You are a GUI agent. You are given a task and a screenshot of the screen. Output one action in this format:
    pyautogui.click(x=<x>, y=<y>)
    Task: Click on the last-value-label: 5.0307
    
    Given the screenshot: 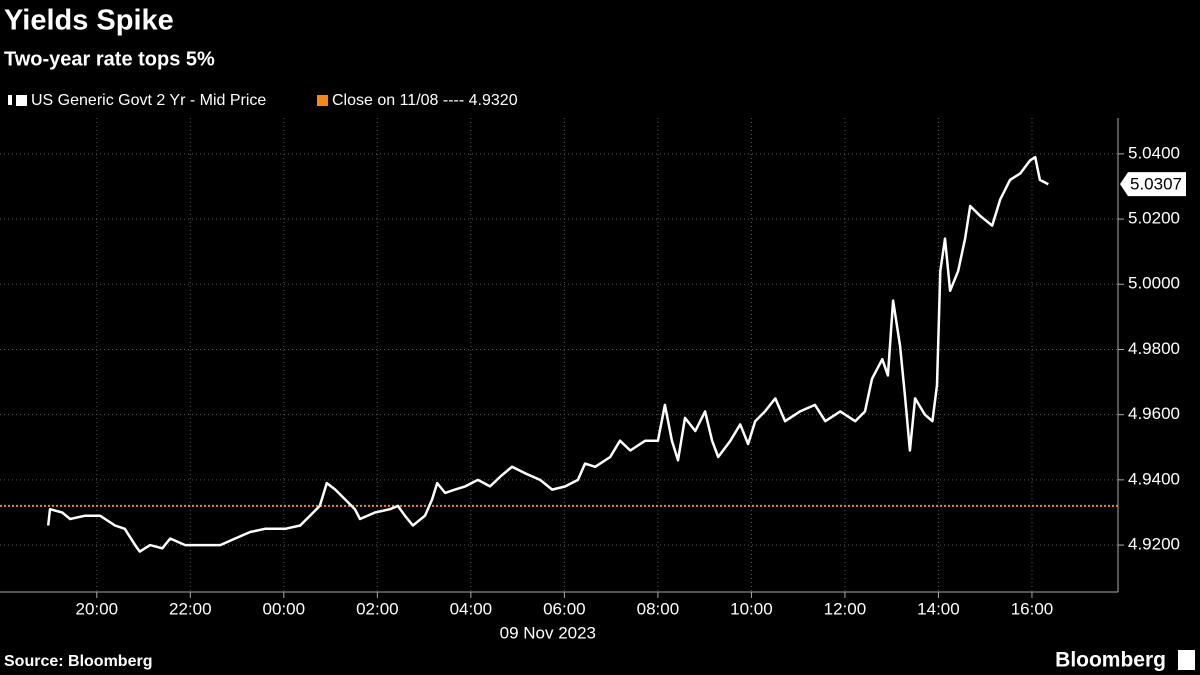 What is the action you would take?
    pyautogui.click(x=1156, y=184)
    